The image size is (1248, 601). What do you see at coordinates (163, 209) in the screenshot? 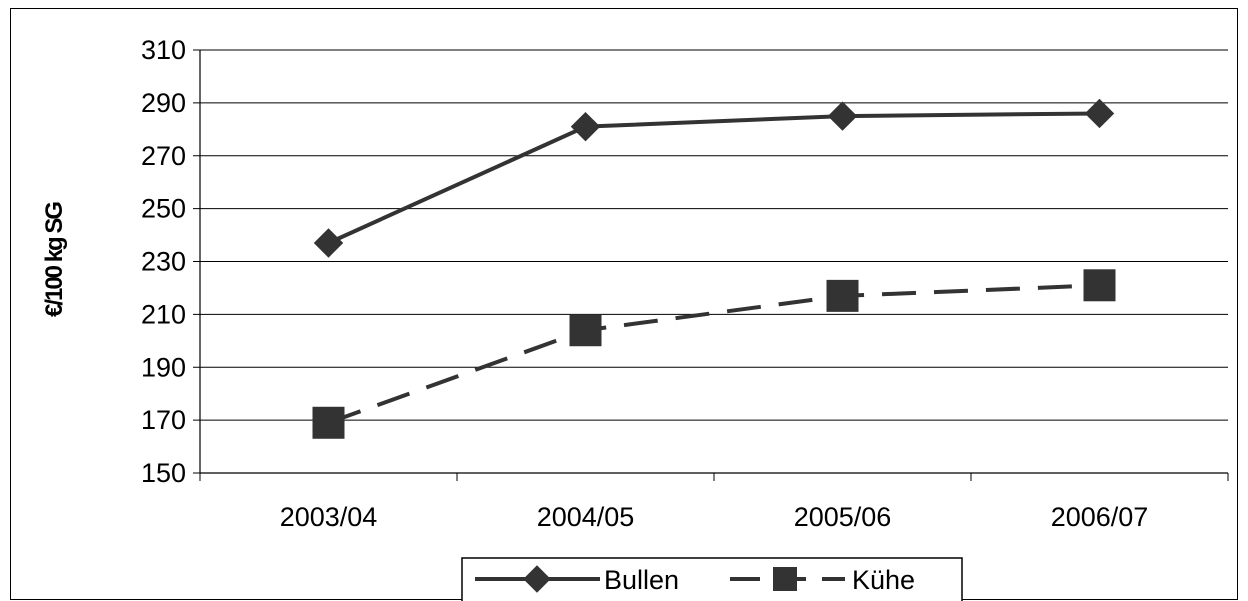
I see `y-tick-label: 250` at bounding box center [163, 209].